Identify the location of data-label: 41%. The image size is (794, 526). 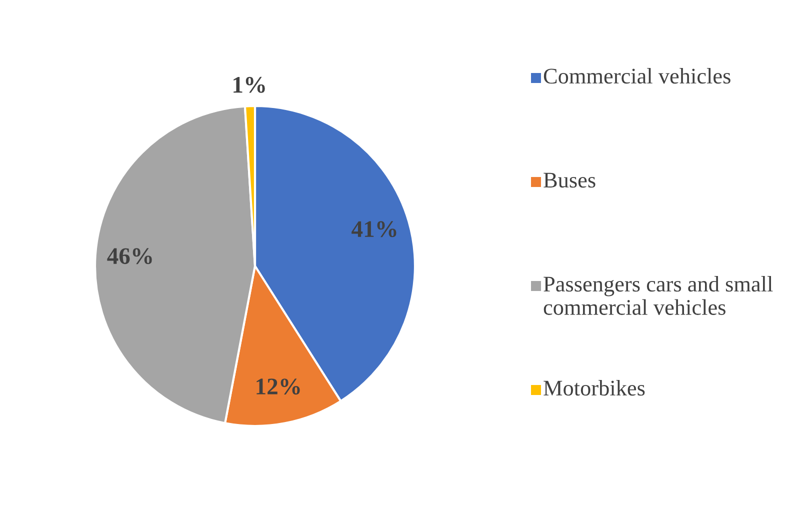
(374, 229).